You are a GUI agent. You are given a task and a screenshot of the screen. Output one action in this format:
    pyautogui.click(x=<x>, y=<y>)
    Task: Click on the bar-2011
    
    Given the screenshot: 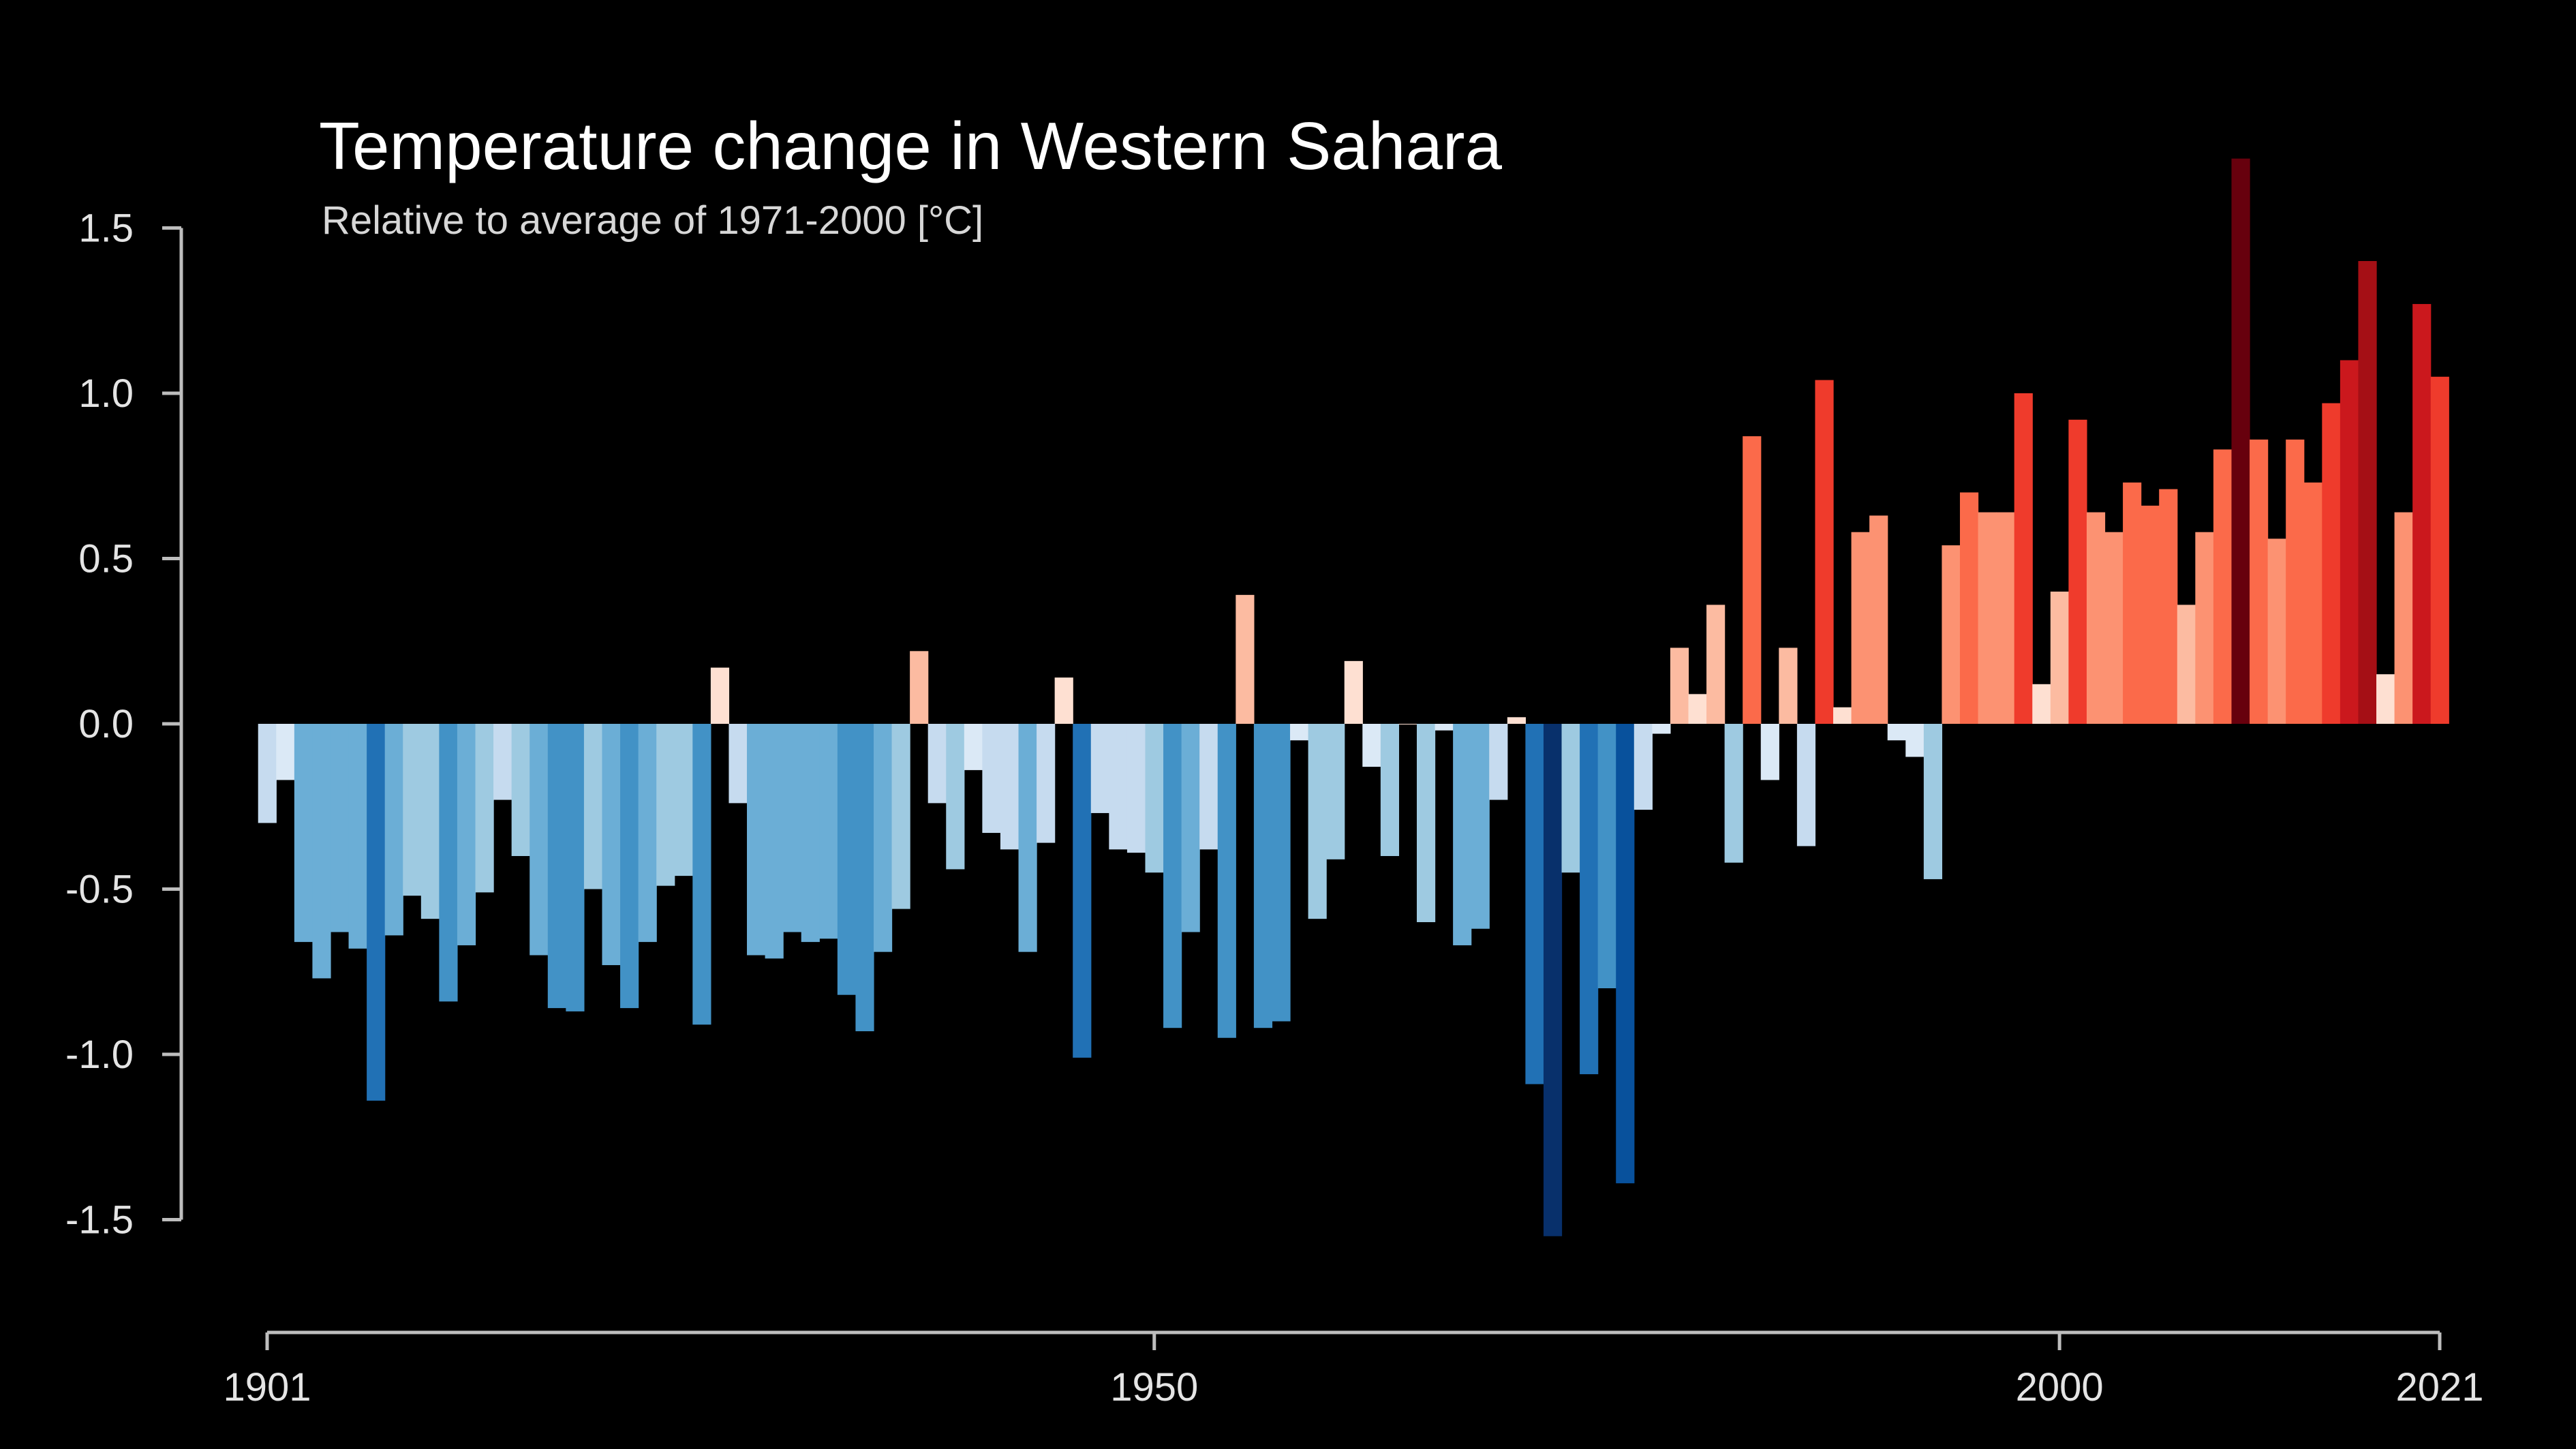 What is the action you would take?
    pyautogui.click(x=2259, y=581)
    